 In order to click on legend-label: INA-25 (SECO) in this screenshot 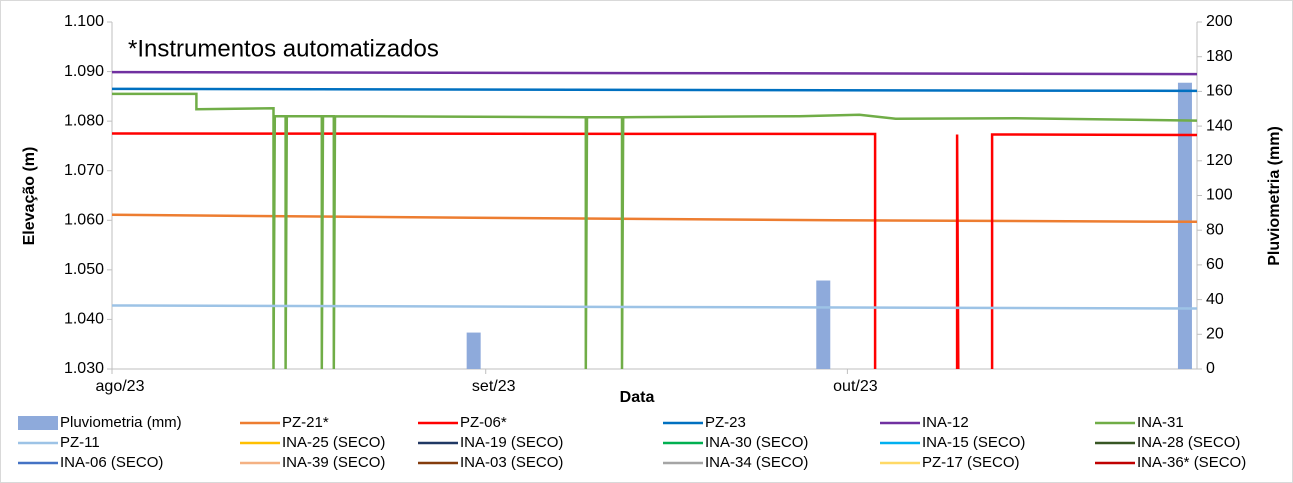, I will do `click(333, 442)`.